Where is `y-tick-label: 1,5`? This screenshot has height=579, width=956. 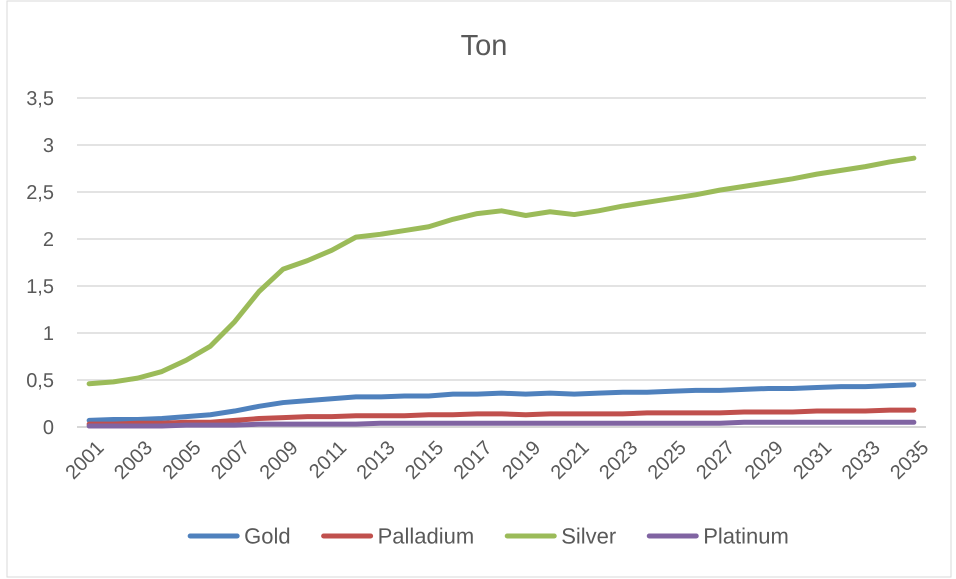 y-tick-label: 1,5 is located at coordinates (40, 287).